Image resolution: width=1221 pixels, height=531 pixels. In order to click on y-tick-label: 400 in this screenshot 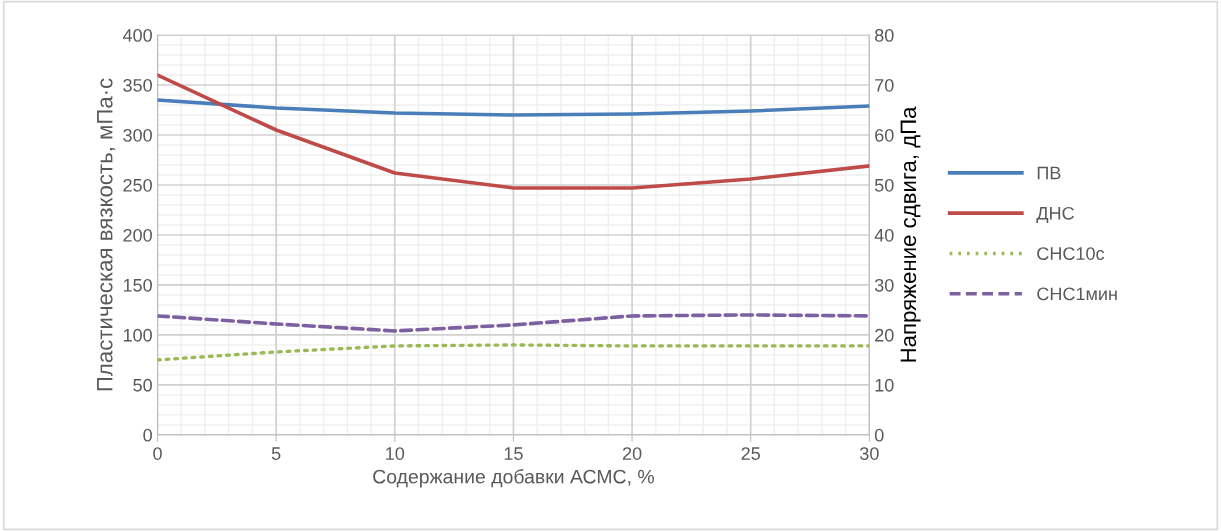, I will do `click(137, 35)`.